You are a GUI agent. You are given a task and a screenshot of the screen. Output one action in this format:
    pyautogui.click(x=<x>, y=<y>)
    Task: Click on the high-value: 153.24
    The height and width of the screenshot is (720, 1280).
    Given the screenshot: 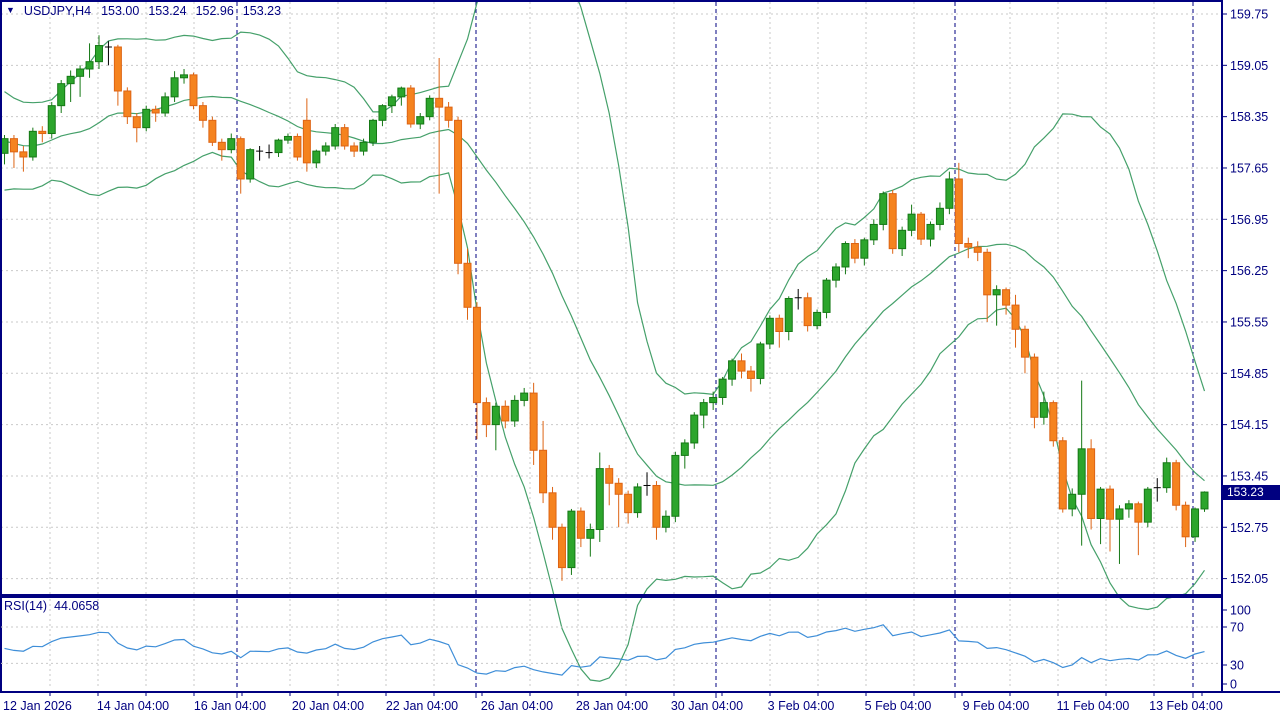 What is the action you would take?
    pyautogui.click(x=167, y=11)
    